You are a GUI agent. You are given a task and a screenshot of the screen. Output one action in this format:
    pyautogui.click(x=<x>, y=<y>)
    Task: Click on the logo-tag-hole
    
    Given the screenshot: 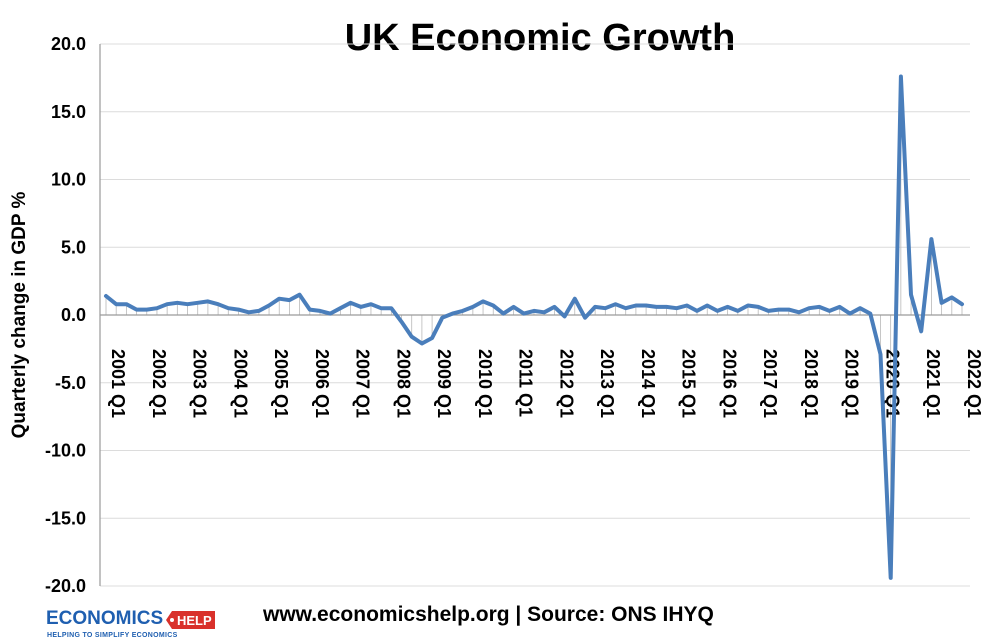 What is the action you would take?
    pyautogui.click(x=172, y=620)
    